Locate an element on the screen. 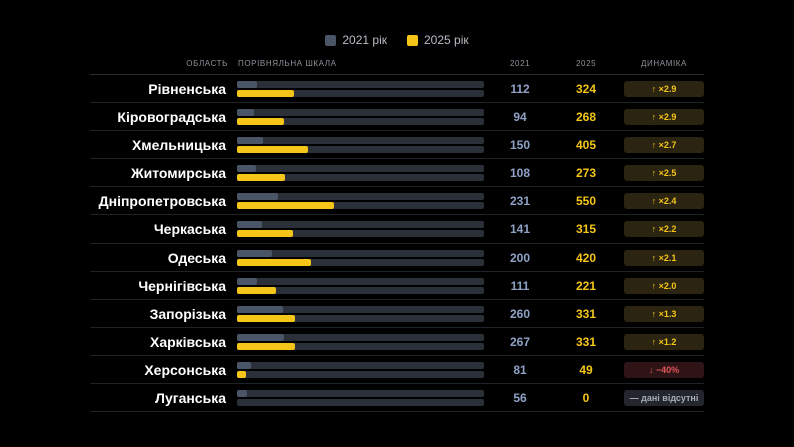  legend-item-2021: 2021 рік is located at coordinates (356, 40).